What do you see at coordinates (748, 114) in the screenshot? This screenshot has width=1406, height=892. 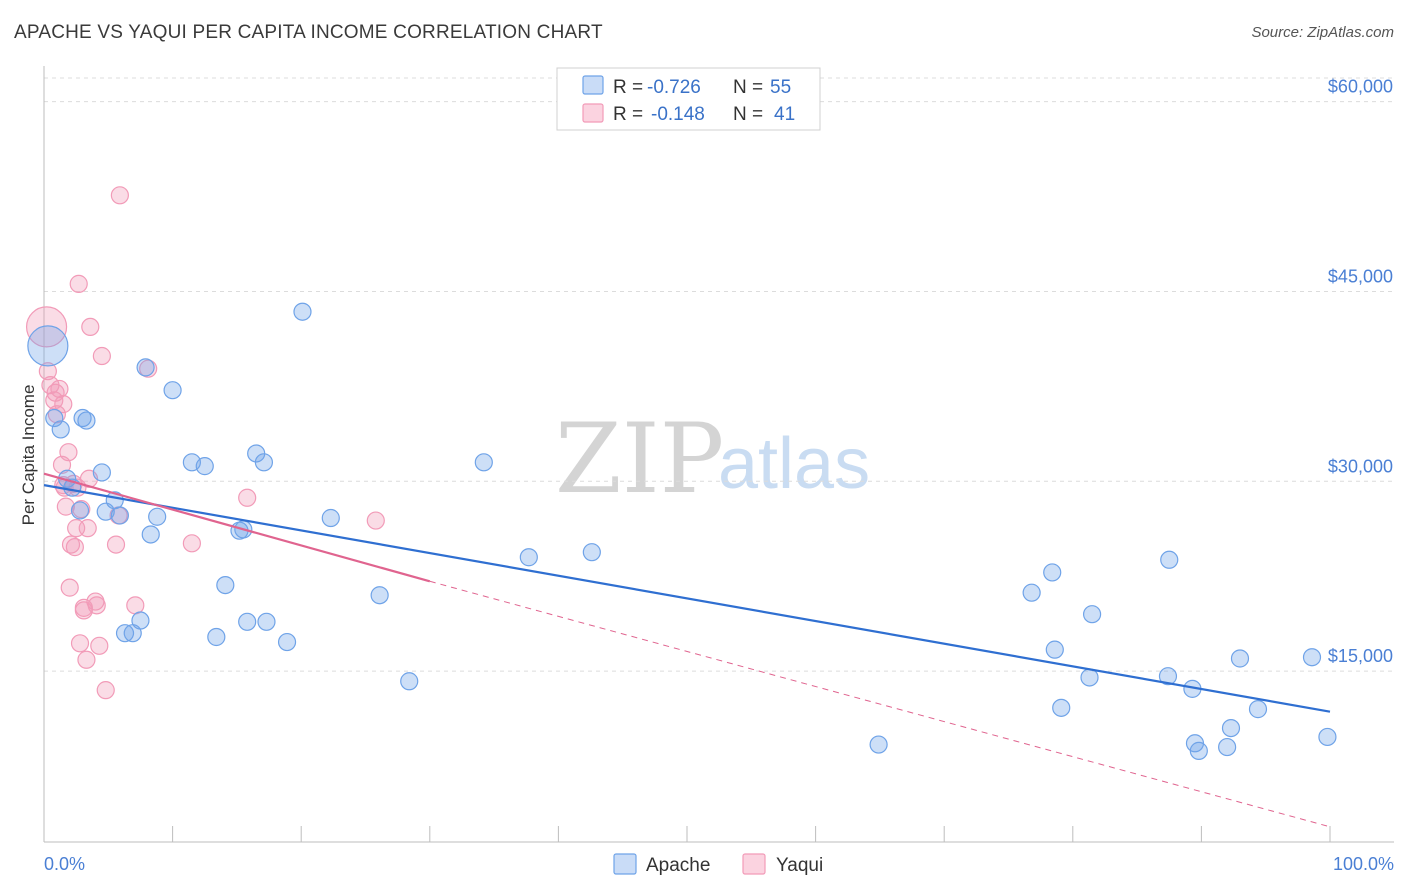 I see `legend-yaqui-n-label: N =` at bounding box center [748, 114].